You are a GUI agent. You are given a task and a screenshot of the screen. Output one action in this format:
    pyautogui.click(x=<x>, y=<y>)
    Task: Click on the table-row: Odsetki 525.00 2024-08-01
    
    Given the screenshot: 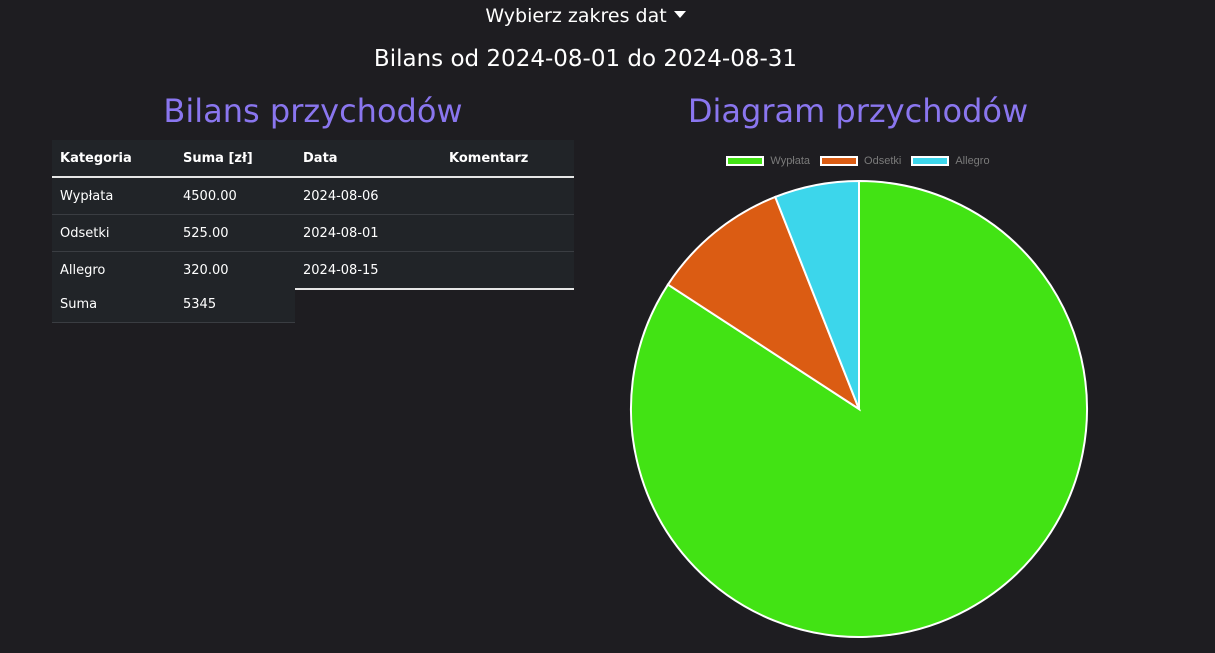 What is the action you would take?
    pyautogui.click(x=313, y=233)
    